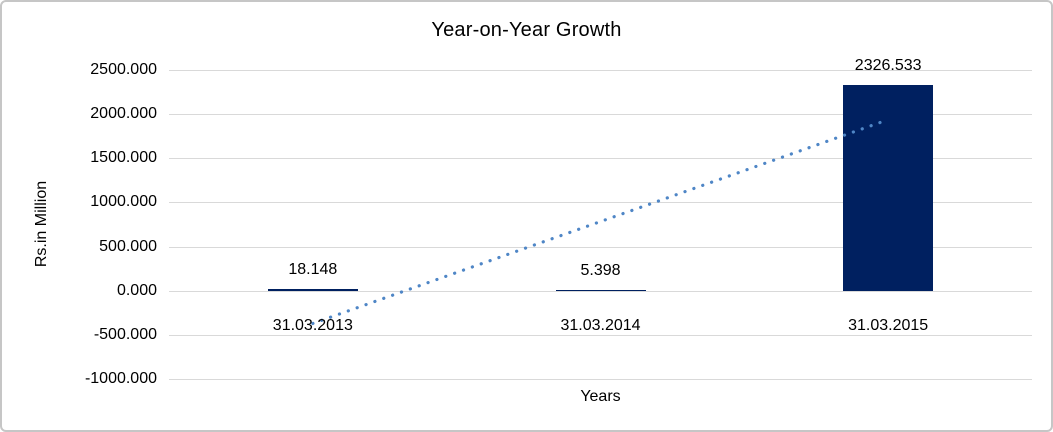 The width and height of the screenshot is (1053, 432). What do you see at coordinates (600, 396) in the screenshot?
I see `x-axis-title: Years` at bounding box center [600, 396].